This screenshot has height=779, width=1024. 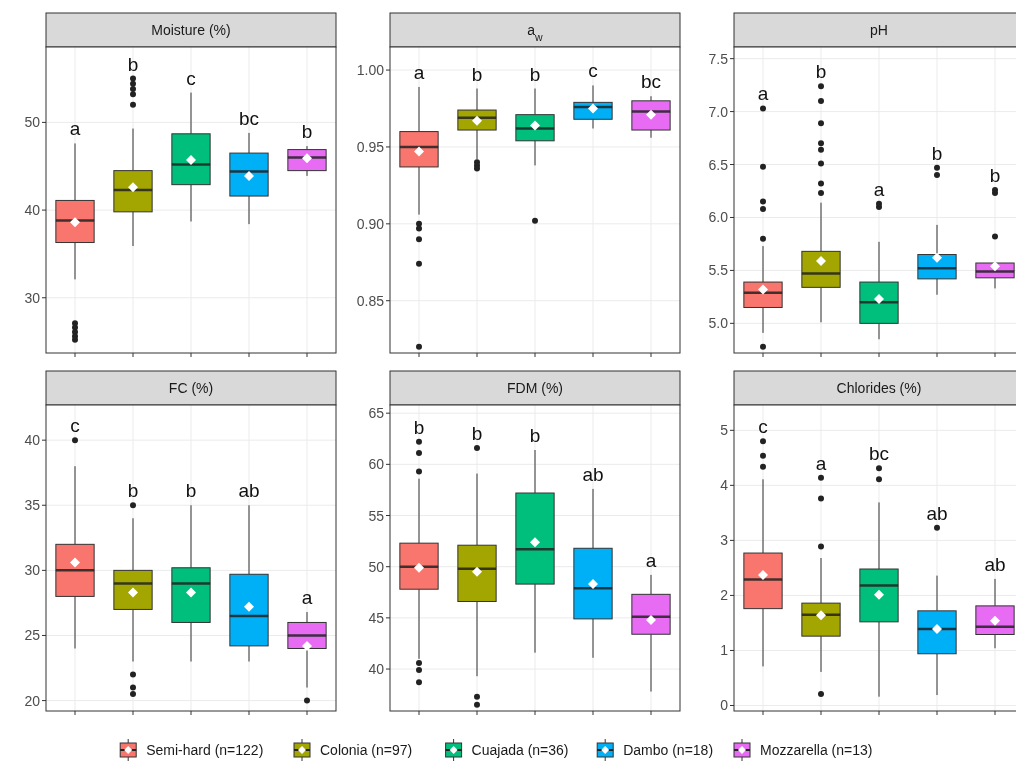 I want to click on y-tick-label: 60, so click(x=376, y=464).